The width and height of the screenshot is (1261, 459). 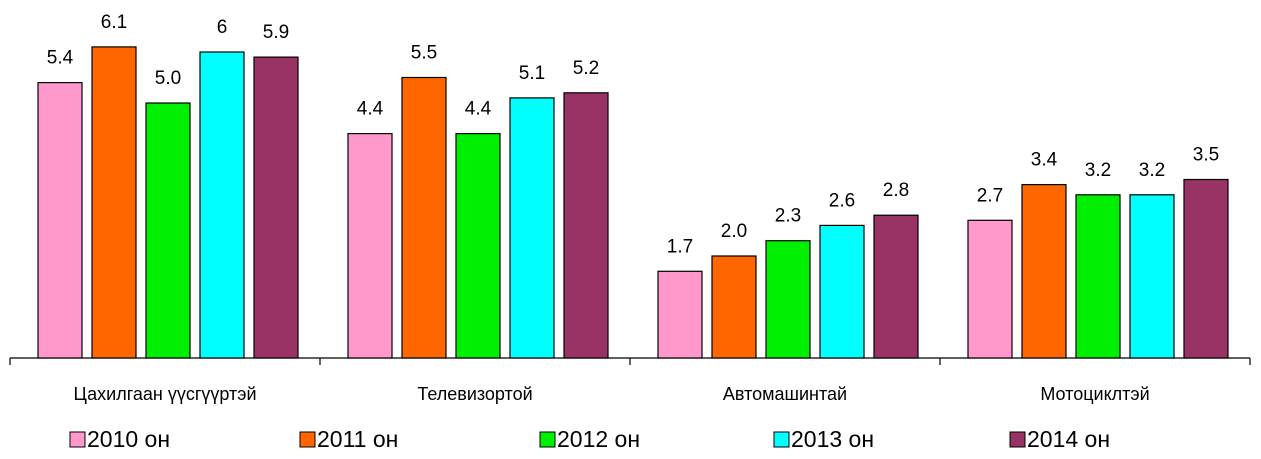 I want to click on value-label: 1.7, so click(x=680, y=246).